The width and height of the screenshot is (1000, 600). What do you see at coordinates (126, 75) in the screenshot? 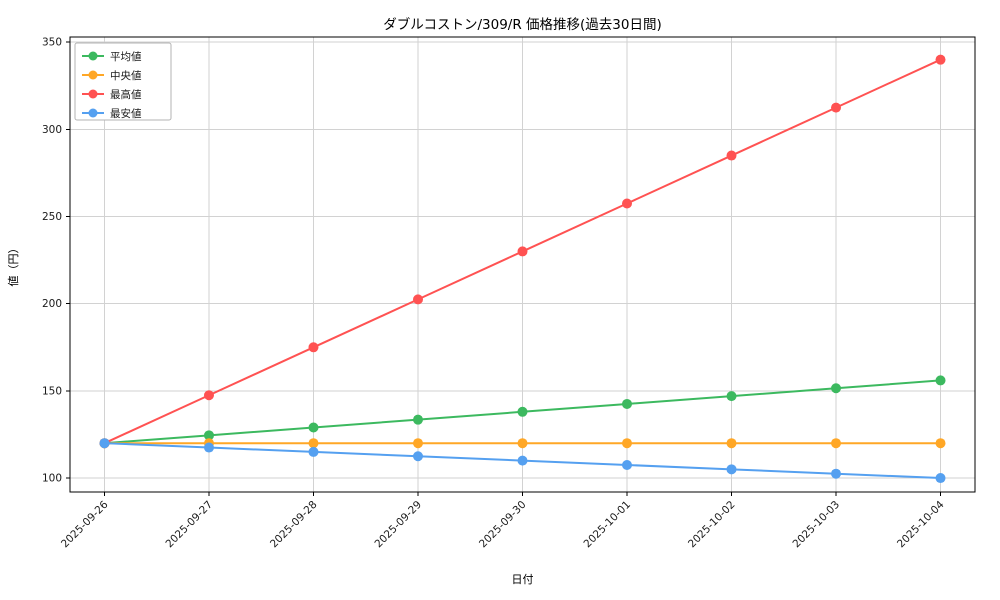
I see `svg-text: 中央値` at bounding box center [126, 75].